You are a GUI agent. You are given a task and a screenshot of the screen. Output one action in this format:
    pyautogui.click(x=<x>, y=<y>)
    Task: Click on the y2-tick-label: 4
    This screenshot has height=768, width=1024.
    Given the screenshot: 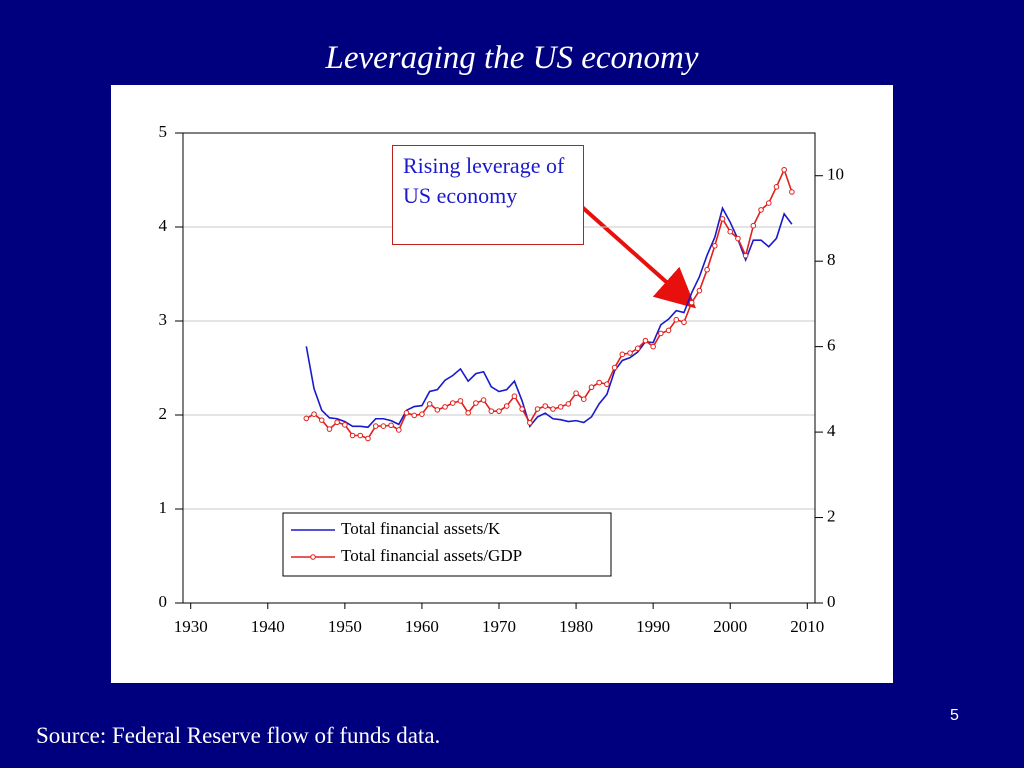 What is the action you would take?
    pyautogui.click(x=831, y=430)
    